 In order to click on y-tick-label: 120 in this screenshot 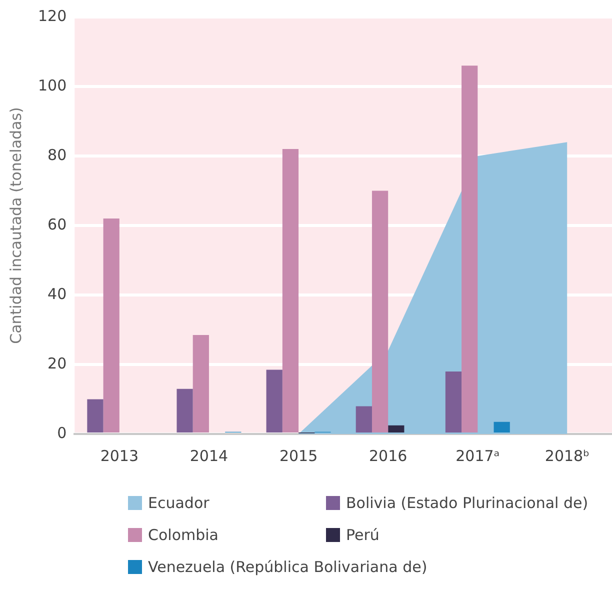, I will do `click(52, 15)`.